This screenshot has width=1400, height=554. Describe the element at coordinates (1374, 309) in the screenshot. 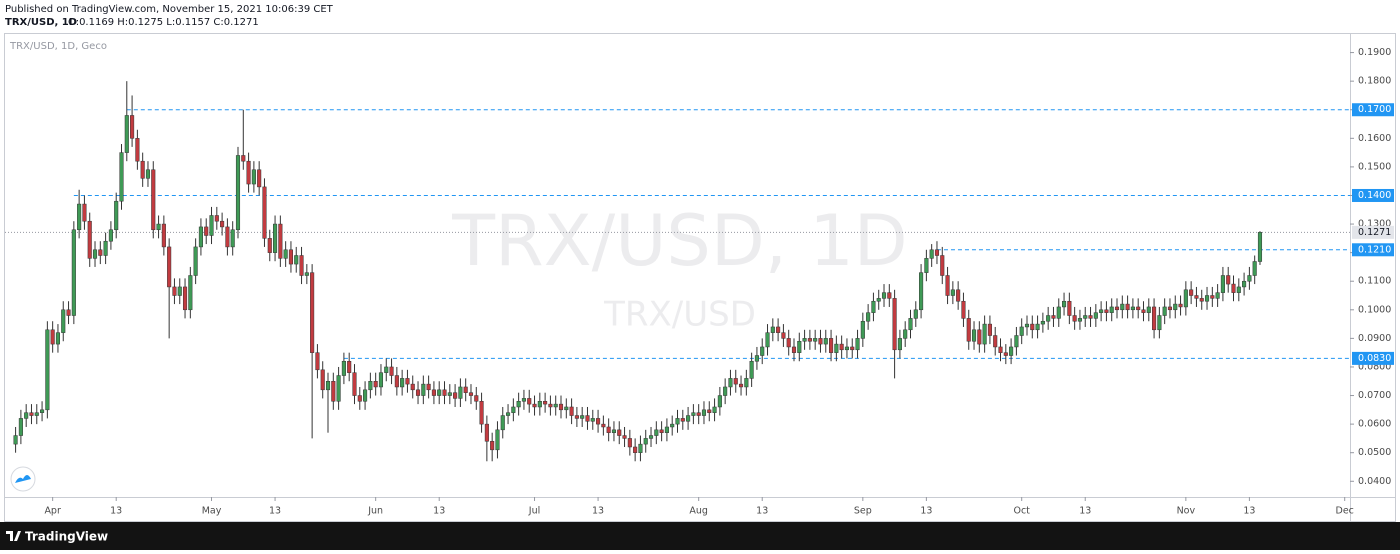

I see `y-tick-label: 0.1000` at that location.